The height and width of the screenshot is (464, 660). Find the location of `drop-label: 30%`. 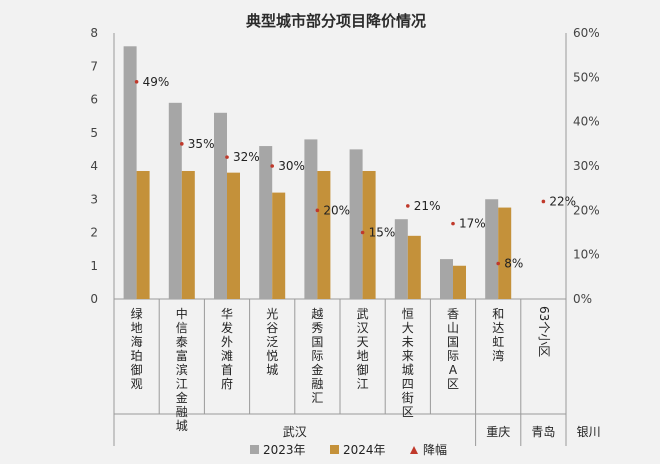

drop-label: 30% is located at coordinates (291, 166).